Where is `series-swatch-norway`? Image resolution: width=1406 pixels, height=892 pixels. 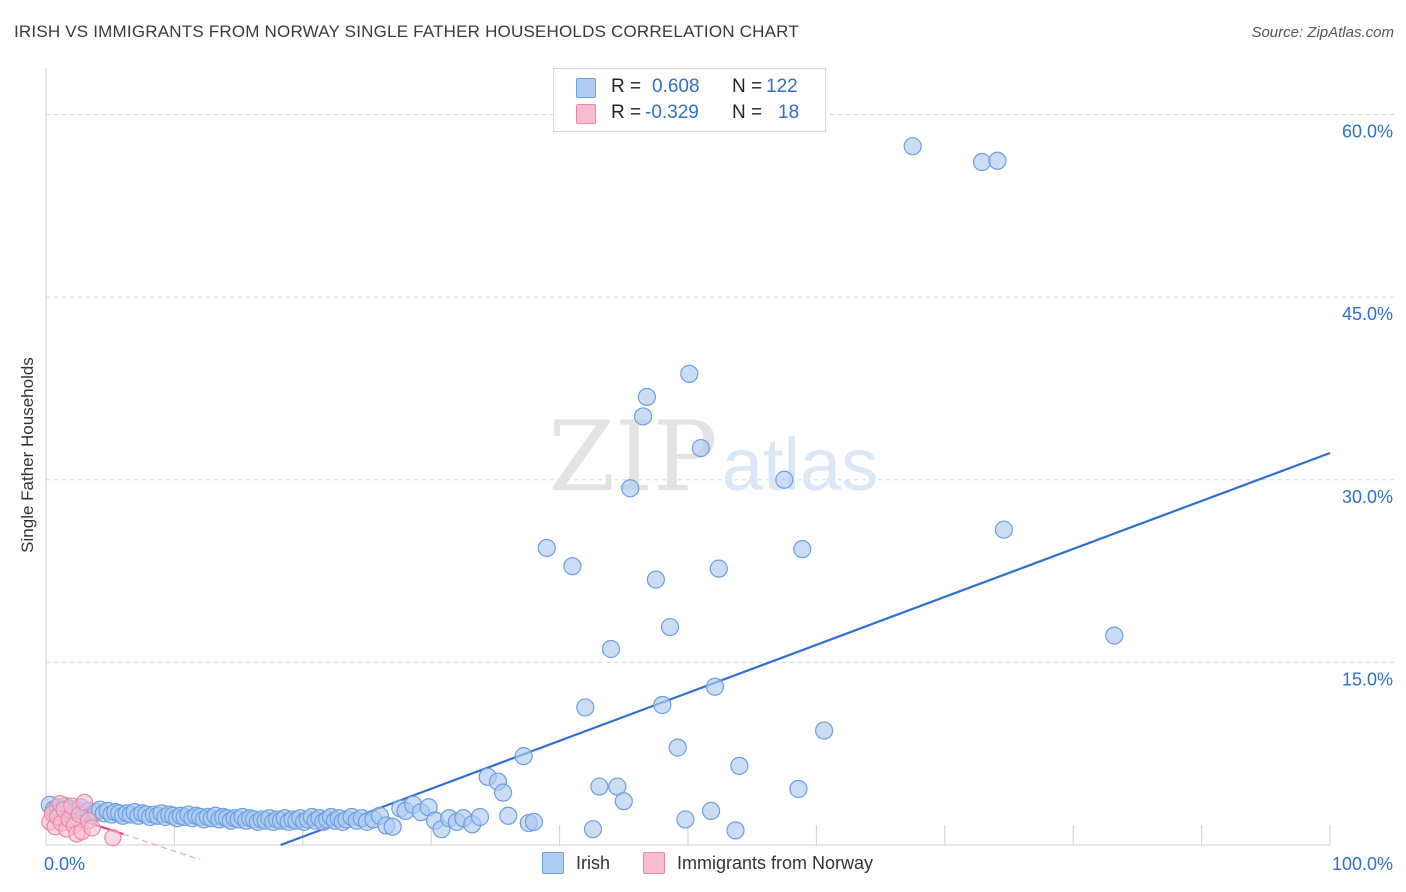
series-swatch-norway is located at coordinates (654, 863).